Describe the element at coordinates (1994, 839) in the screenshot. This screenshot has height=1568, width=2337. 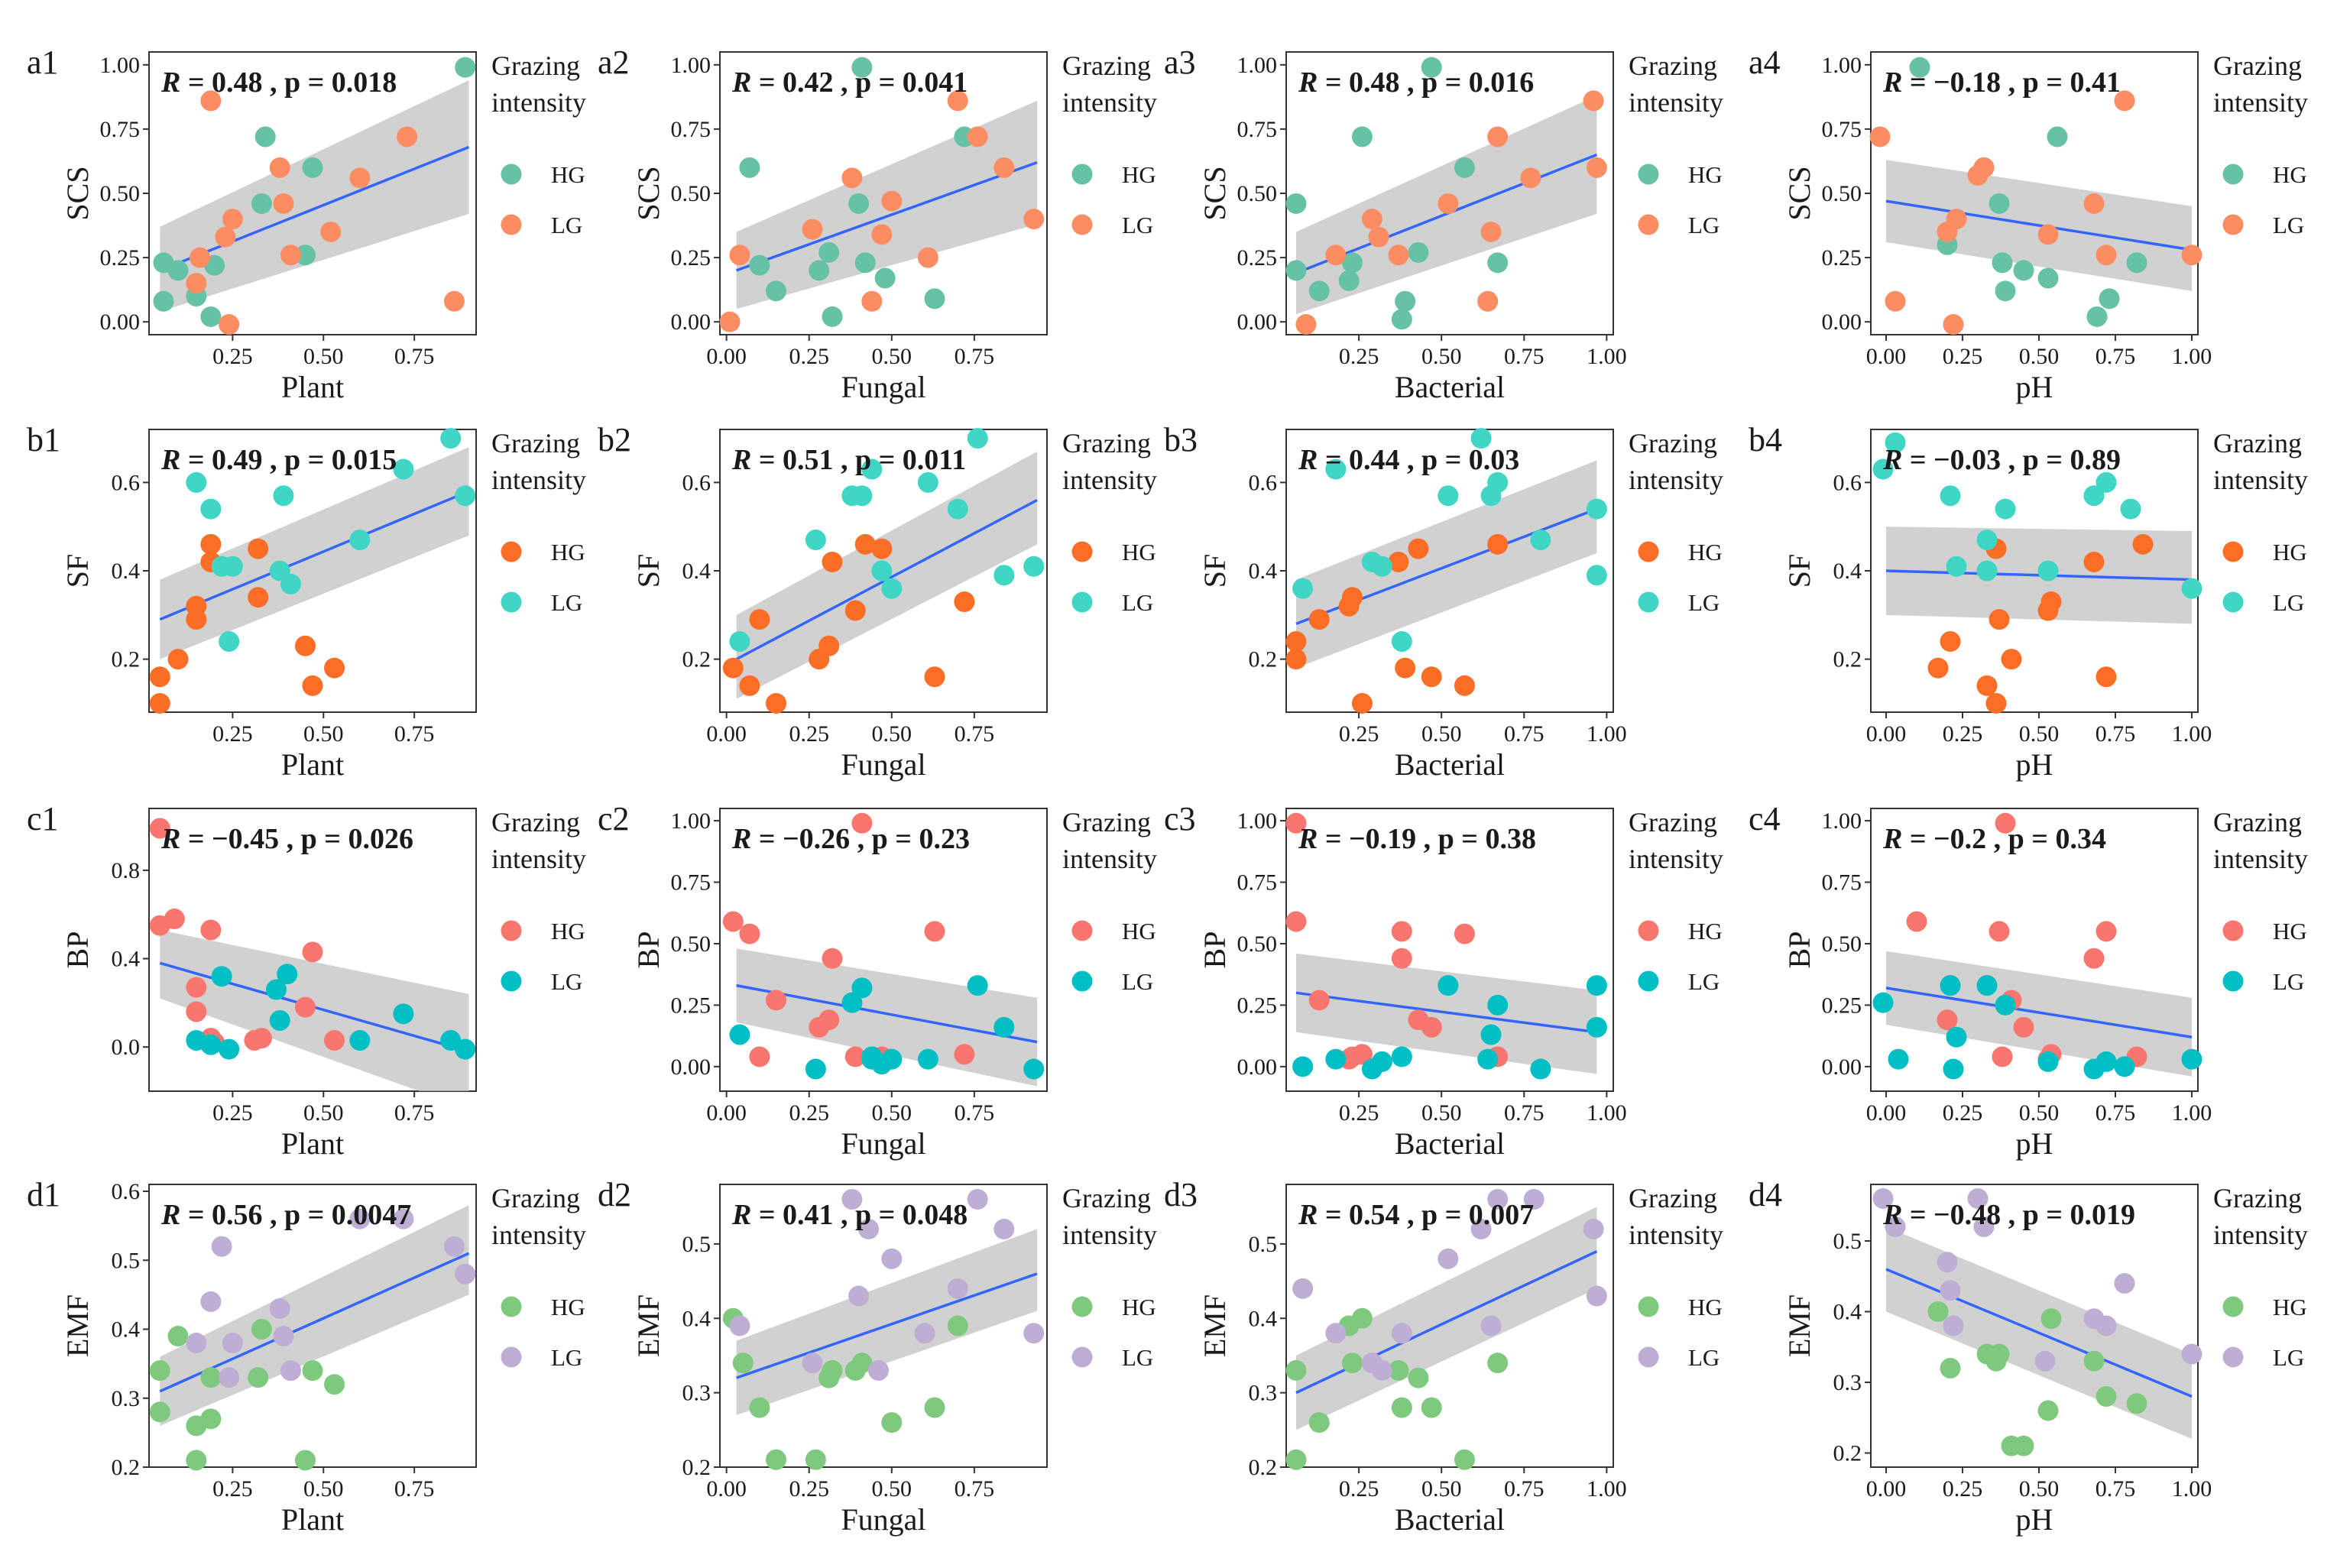
I see `stat-annotation-c4: R = −0.2 , p = 0.34` at that location.